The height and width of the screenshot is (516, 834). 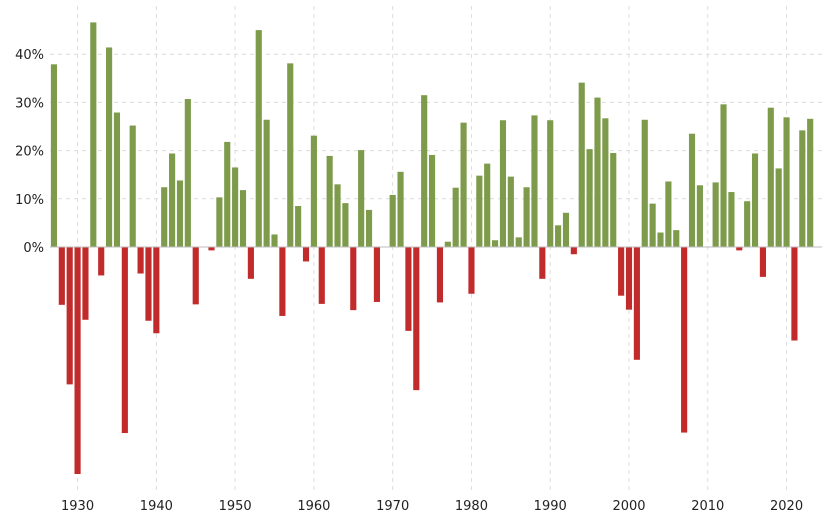 I want to click on bar-1987, so click(x=526, y=217).